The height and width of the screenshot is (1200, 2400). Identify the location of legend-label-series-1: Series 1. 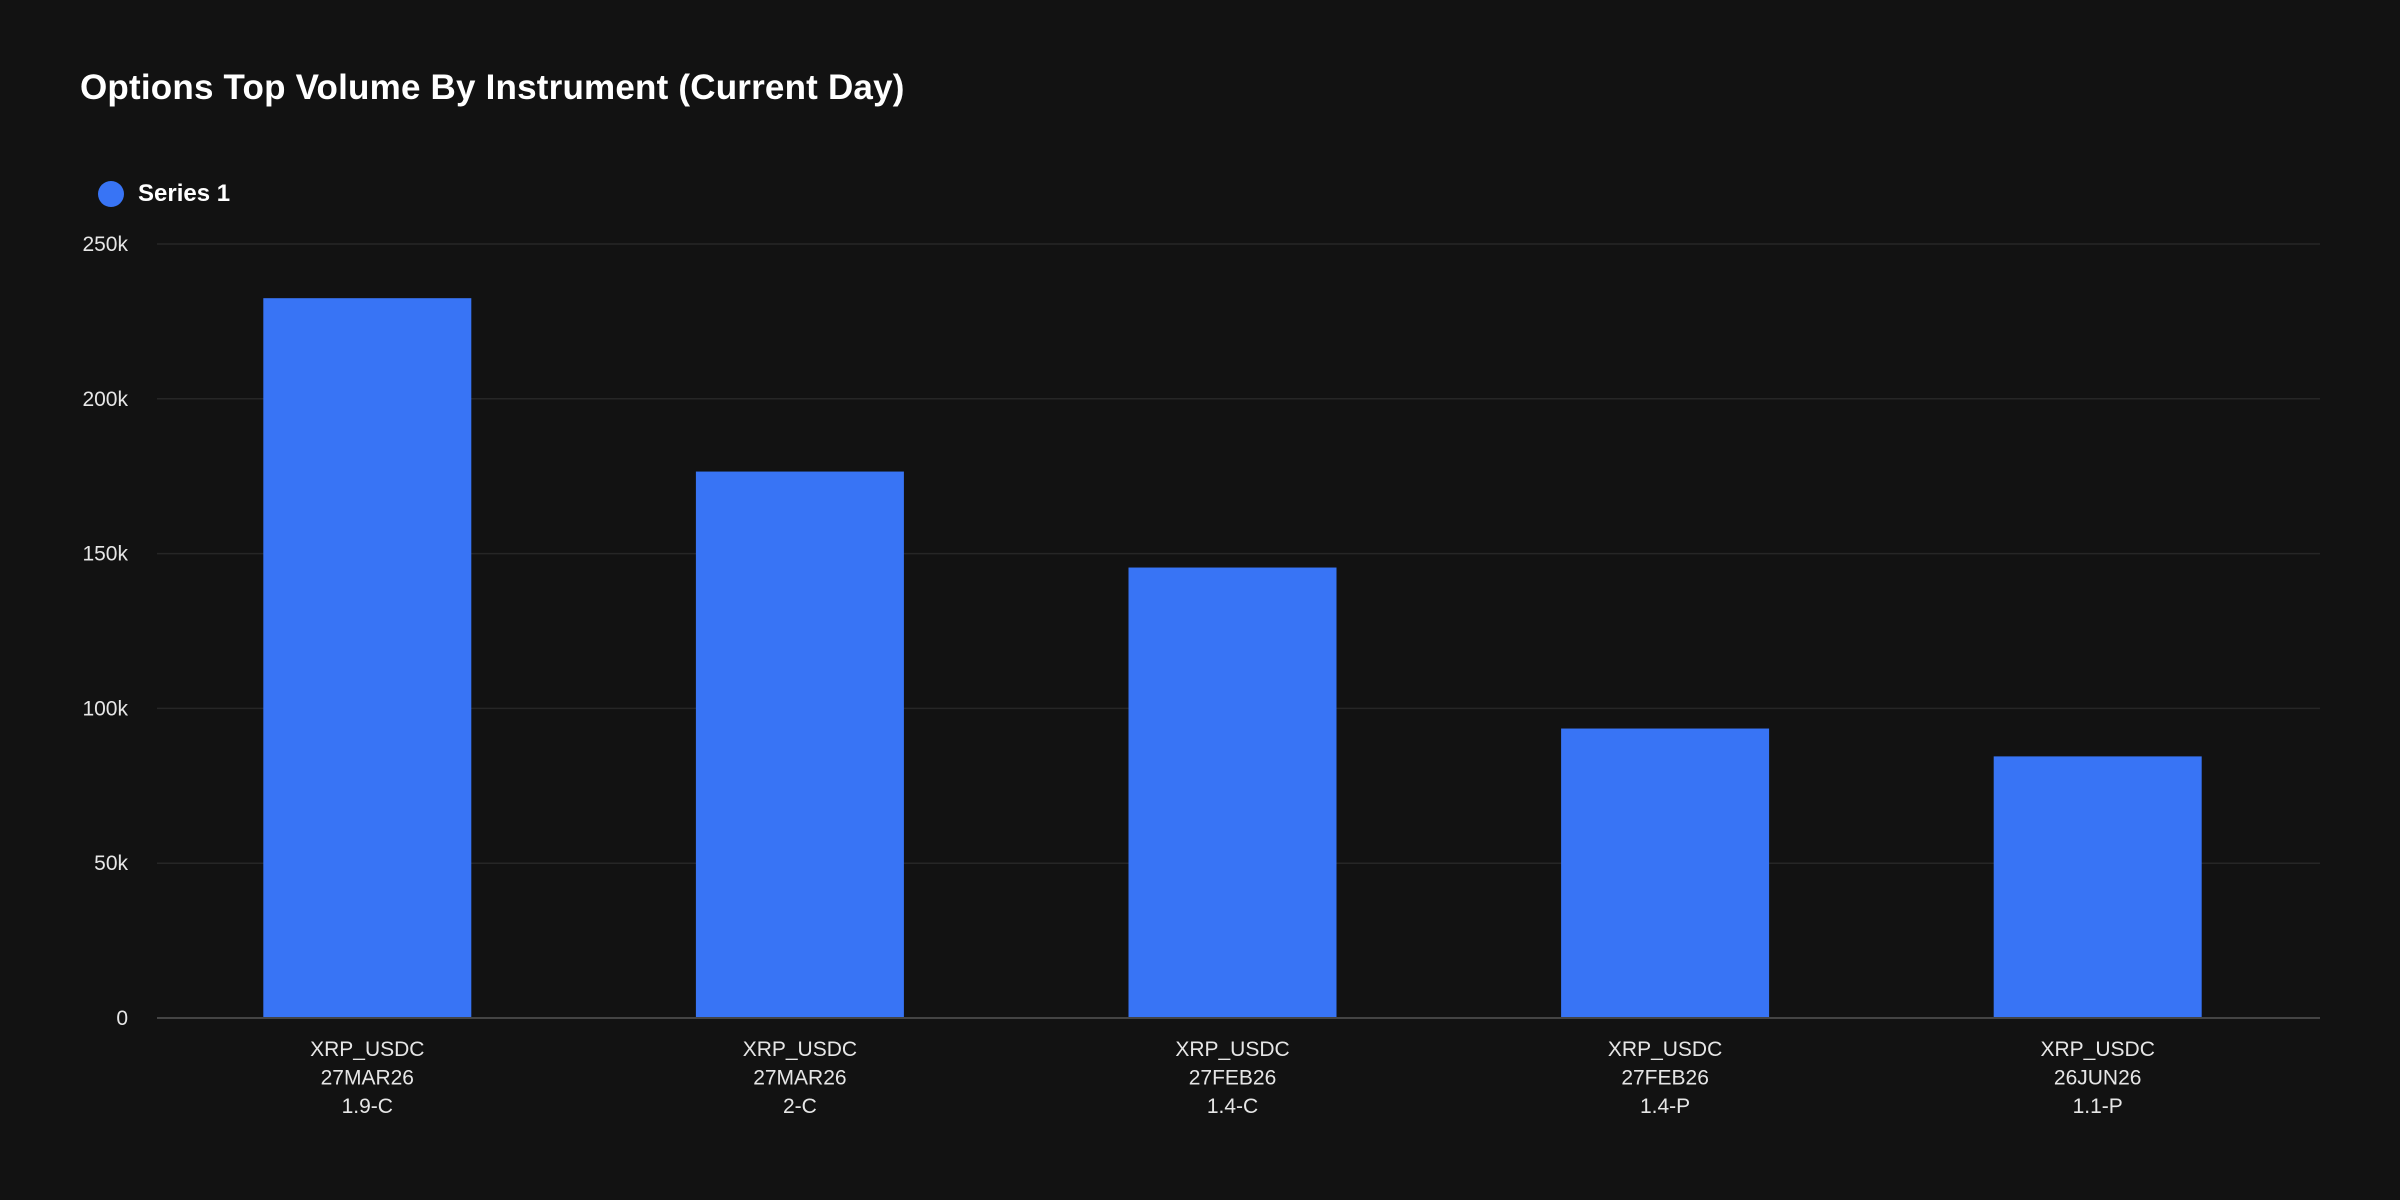
(184, 193).